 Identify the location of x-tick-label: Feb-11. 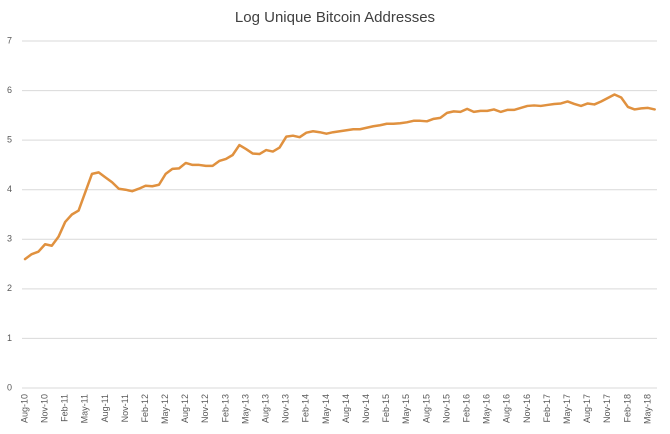
(65, 408).